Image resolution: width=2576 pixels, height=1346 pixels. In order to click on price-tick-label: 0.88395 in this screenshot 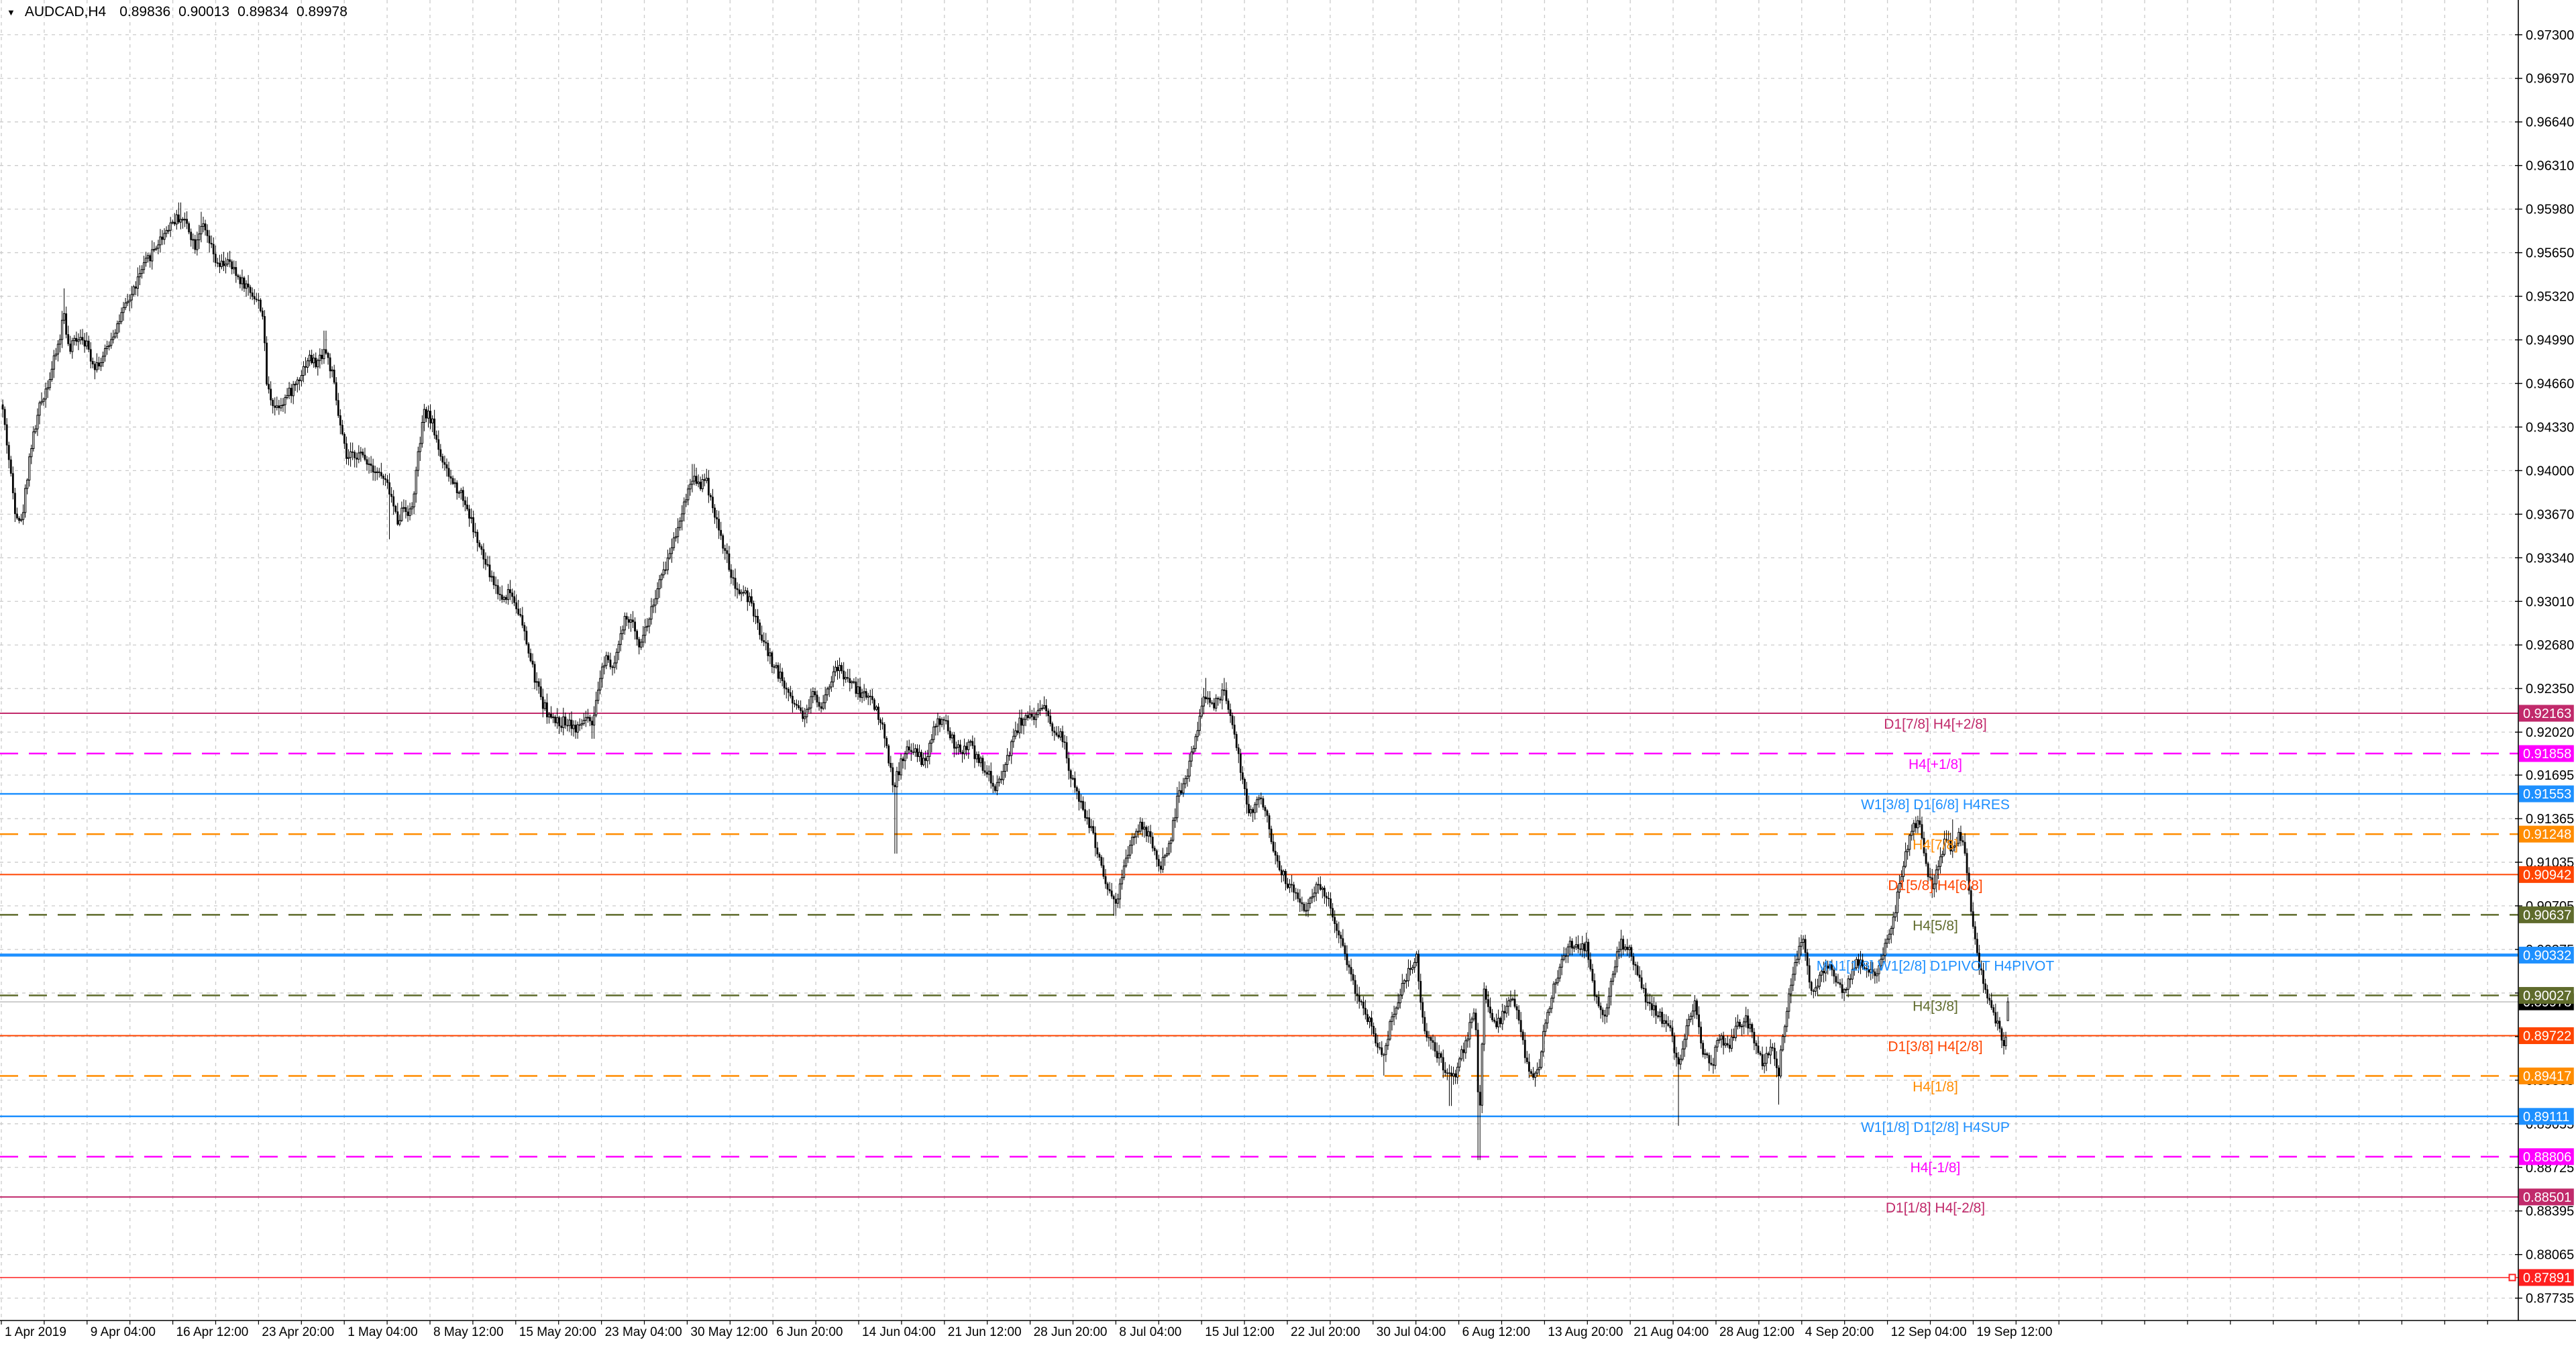, I will do `click(2550, 1211)`.